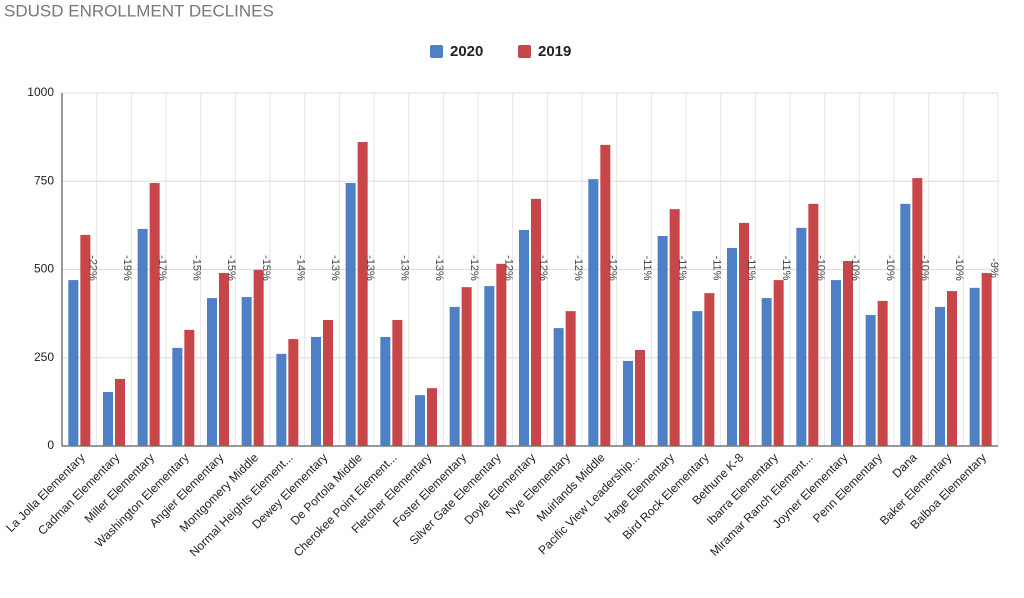  What do you see at coordinates (40, 92) in the screenshot?
I see `y-tick-label: 1000` at bounding box center [40, 92].